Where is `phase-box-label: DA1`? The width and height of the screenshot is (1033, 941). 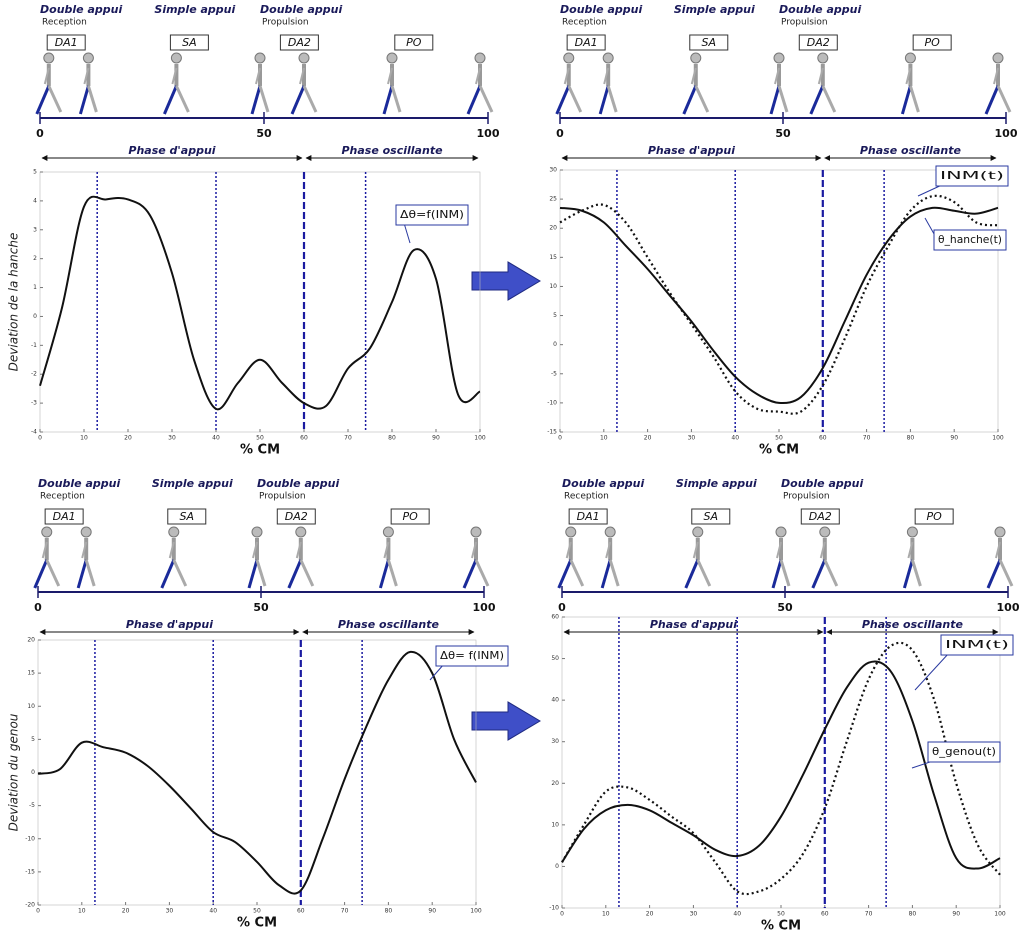
phase-box-label: DA1 is located at coordinates (586, 42).